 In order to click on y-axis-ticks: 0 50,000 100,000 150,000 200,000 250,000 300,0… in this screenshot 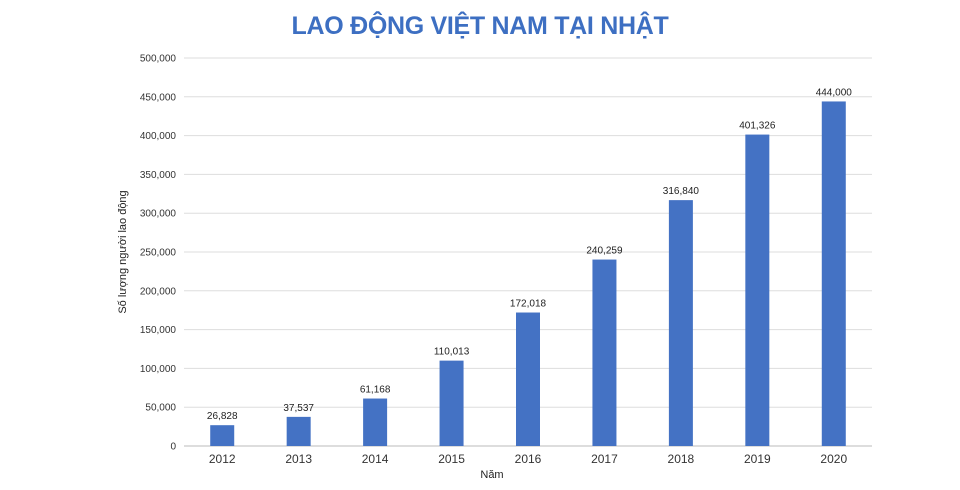, I will do `click(158, 253)`.